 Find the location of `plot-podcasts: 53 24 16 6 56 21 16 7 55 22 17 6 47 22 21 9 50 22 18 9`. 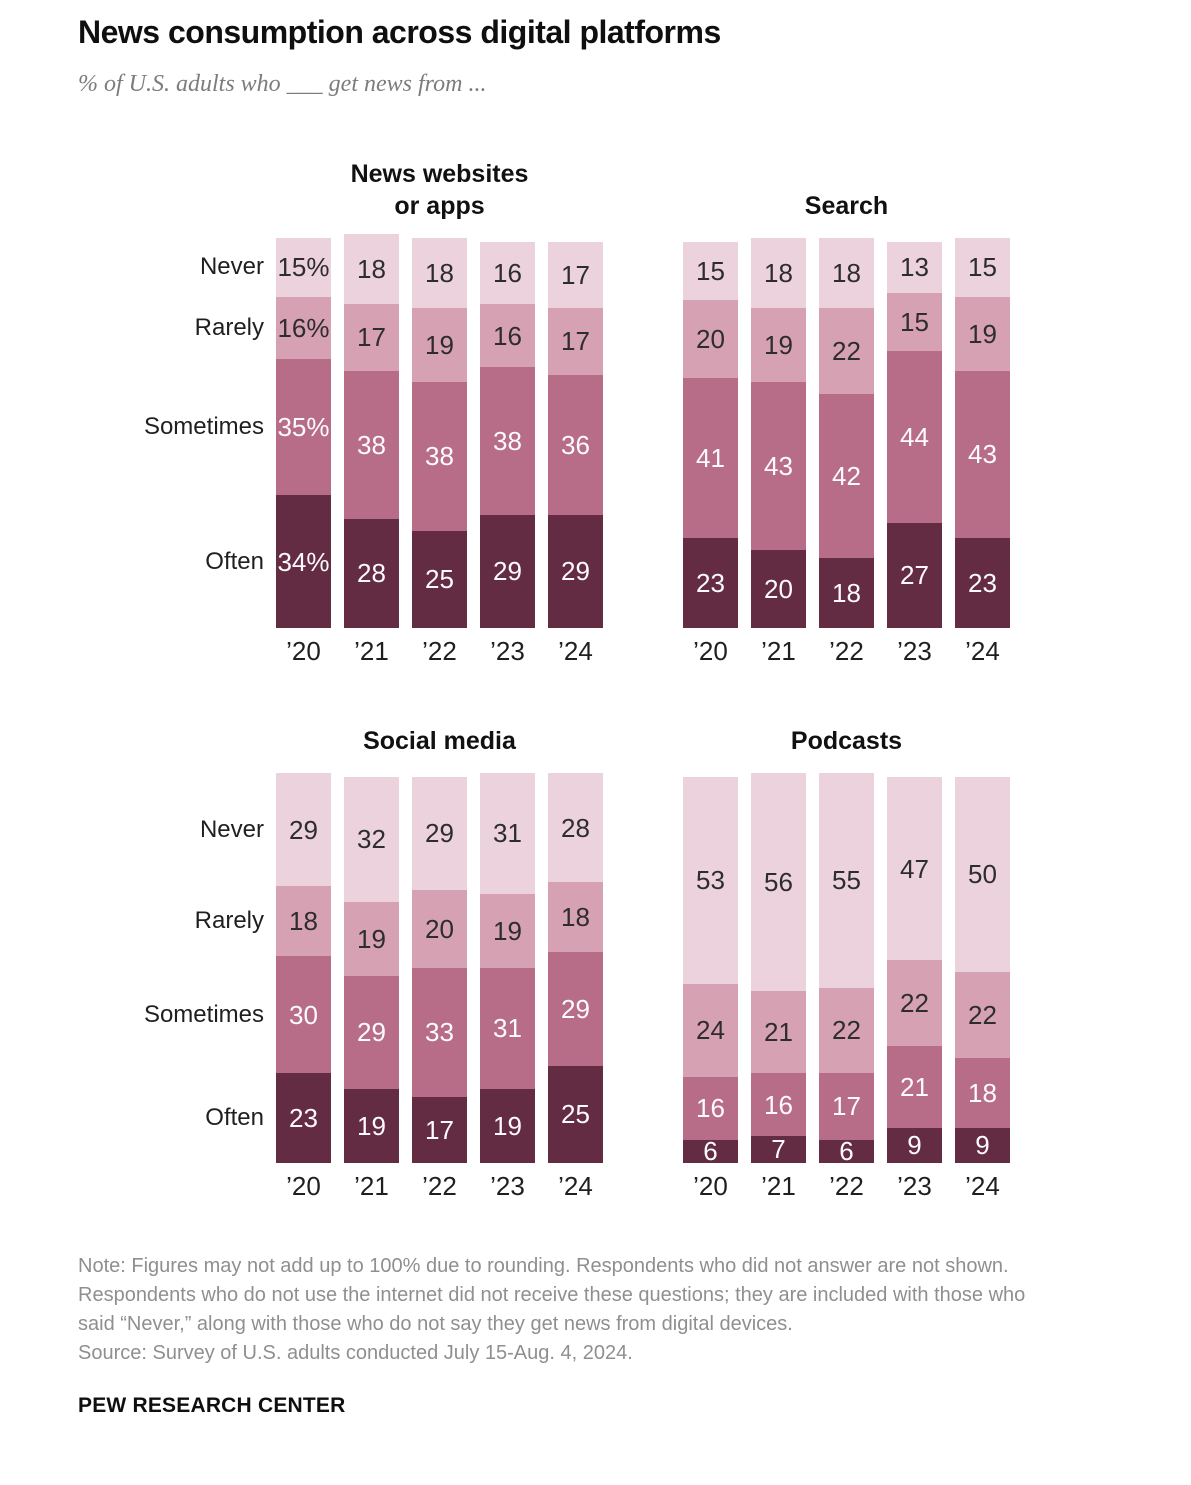

plot-podcasts: 53 24 16 6 56 21 16 7 55 22 17 6 47 22 21 9 50 22 18 9 is located at coordinates (846, 968).